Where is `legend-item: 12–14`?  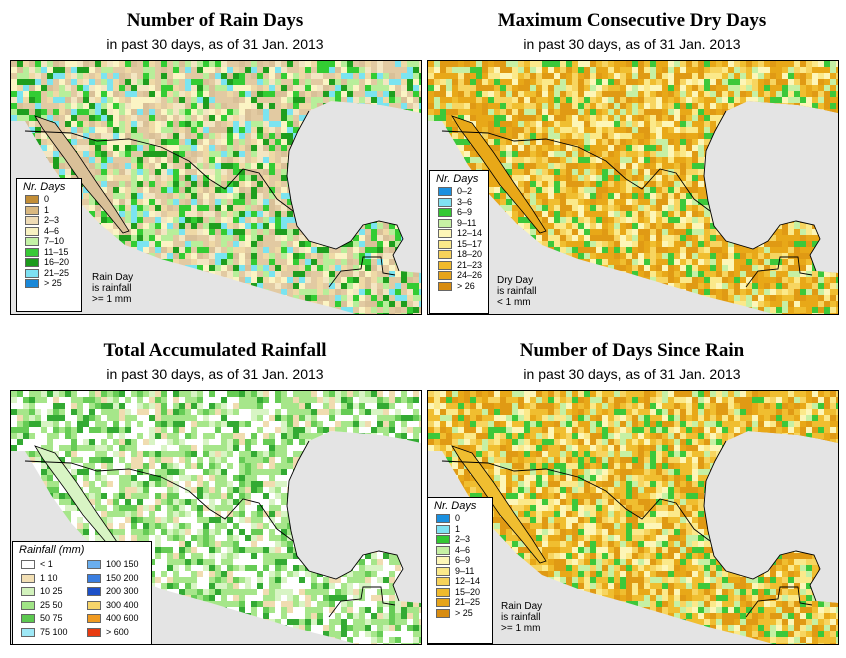
legend-item: 12–14 is located at coordinates (460, 582).